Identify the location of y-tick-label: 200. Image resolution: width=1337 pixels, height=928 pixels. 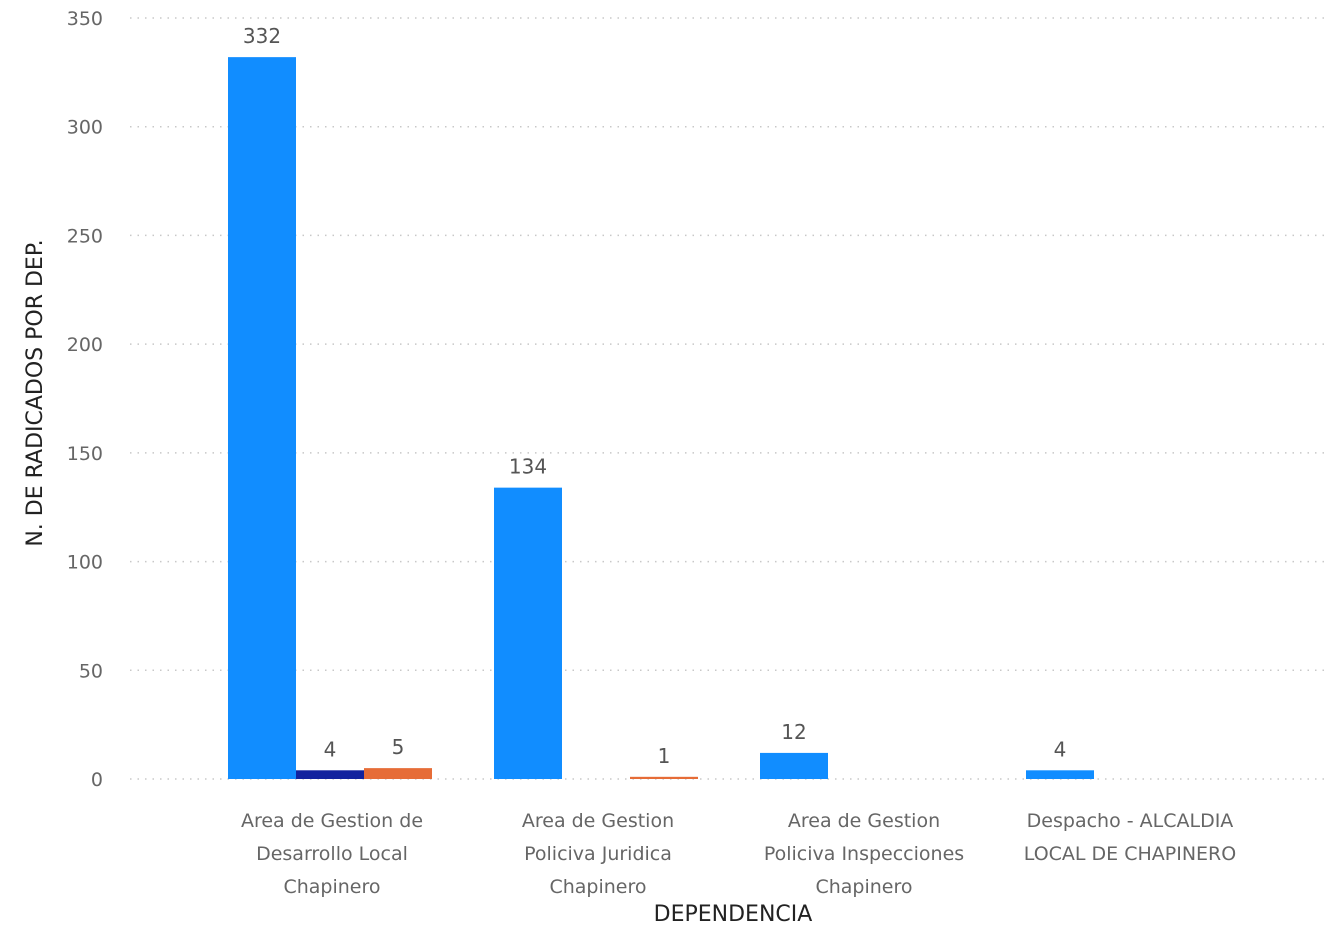
(85, 345).